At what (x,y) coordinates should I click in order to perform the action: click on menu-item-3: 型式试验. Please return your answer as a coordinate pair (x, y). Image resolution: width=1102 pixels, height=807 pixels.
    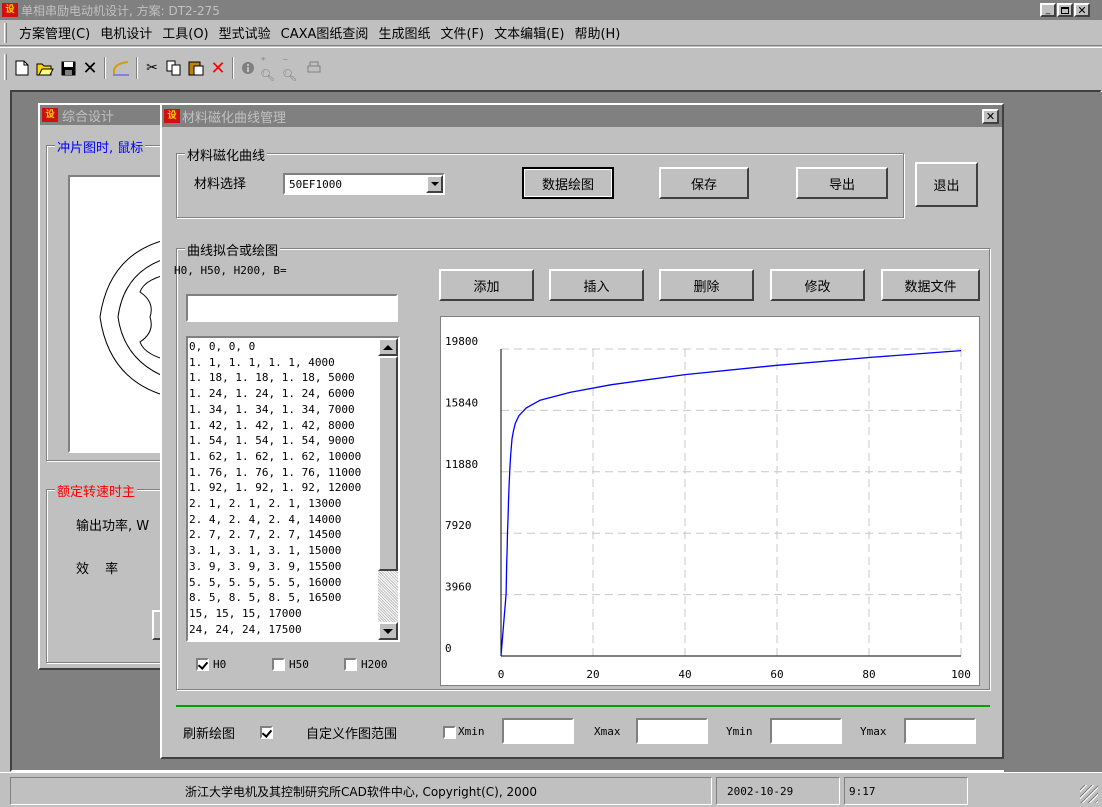
    Looking at the image, I should click on (244, 34).